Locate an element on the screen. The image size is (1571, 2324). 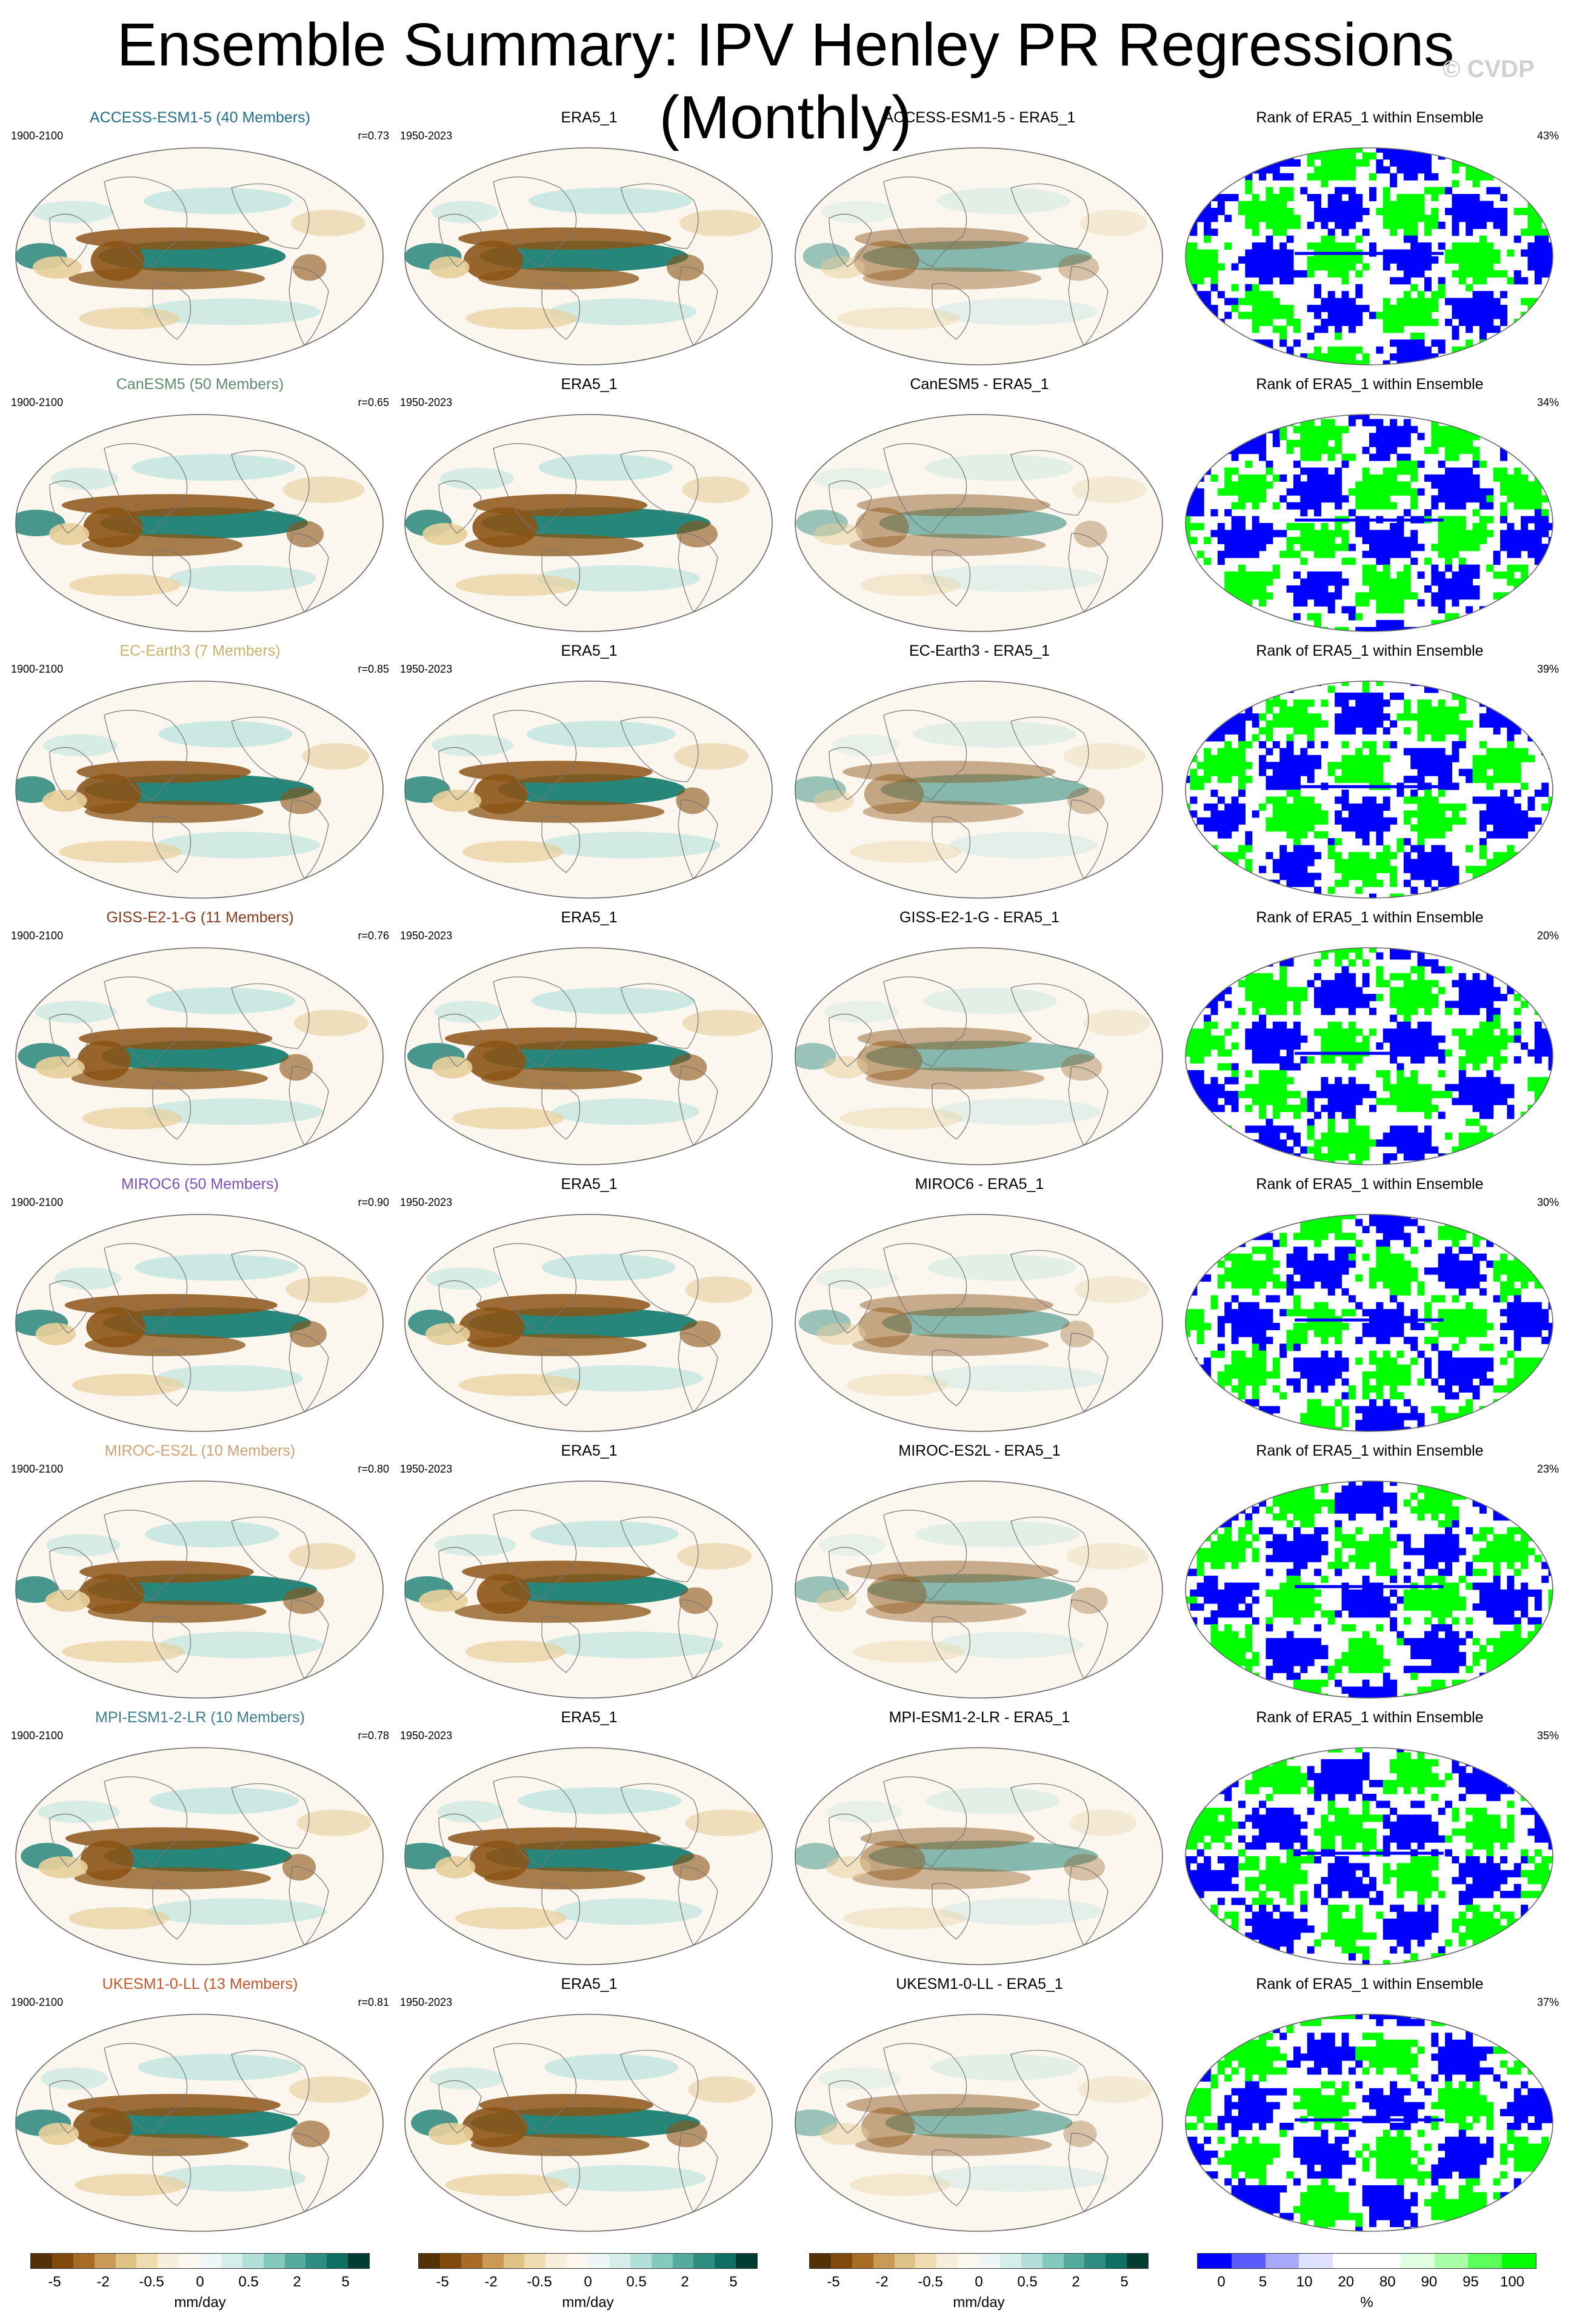
model-panel-title: MPI-ESM1-2-LR (10 Members) is located at coordinates (200, 1717).